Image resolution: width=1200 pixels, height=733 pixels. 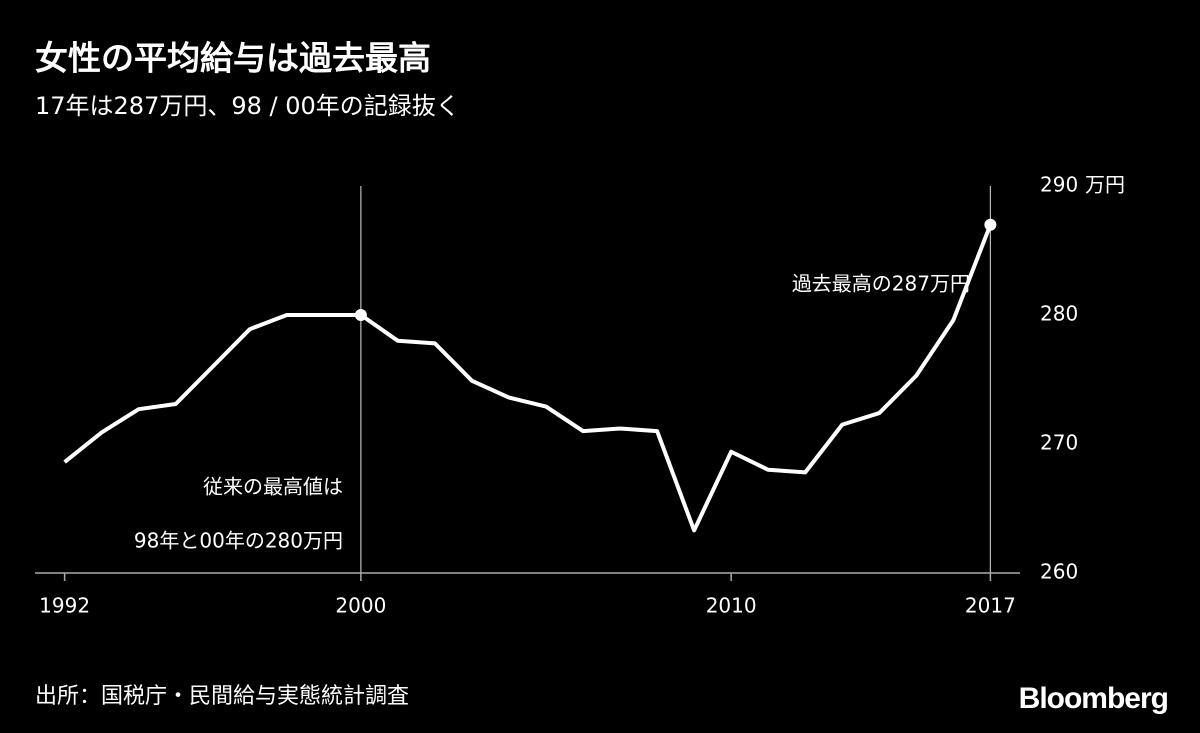 What do you see at coordinates (360, 606) in the screenshot?
I see `x-tick-label: 2000` at bounding box center [360, 606].